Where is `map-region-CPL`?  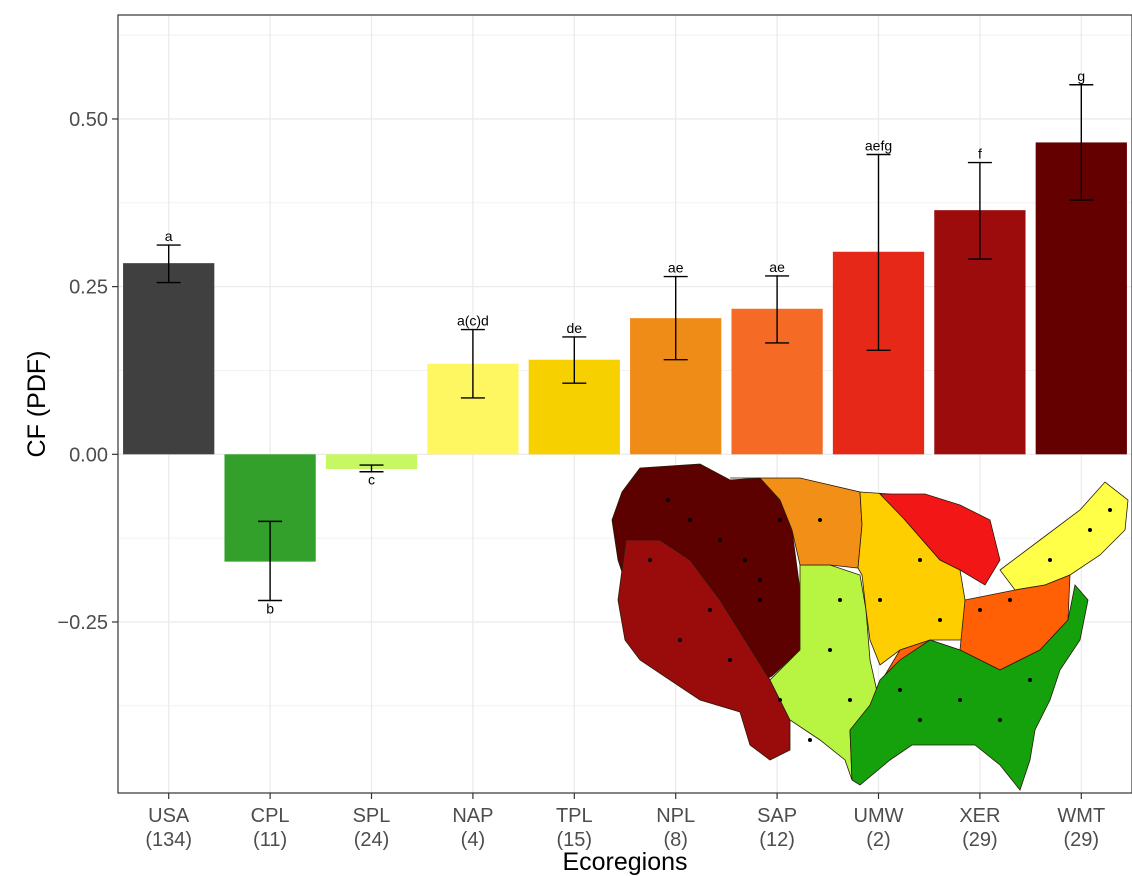
map-region-CPL is located at coordinates (969, 687).